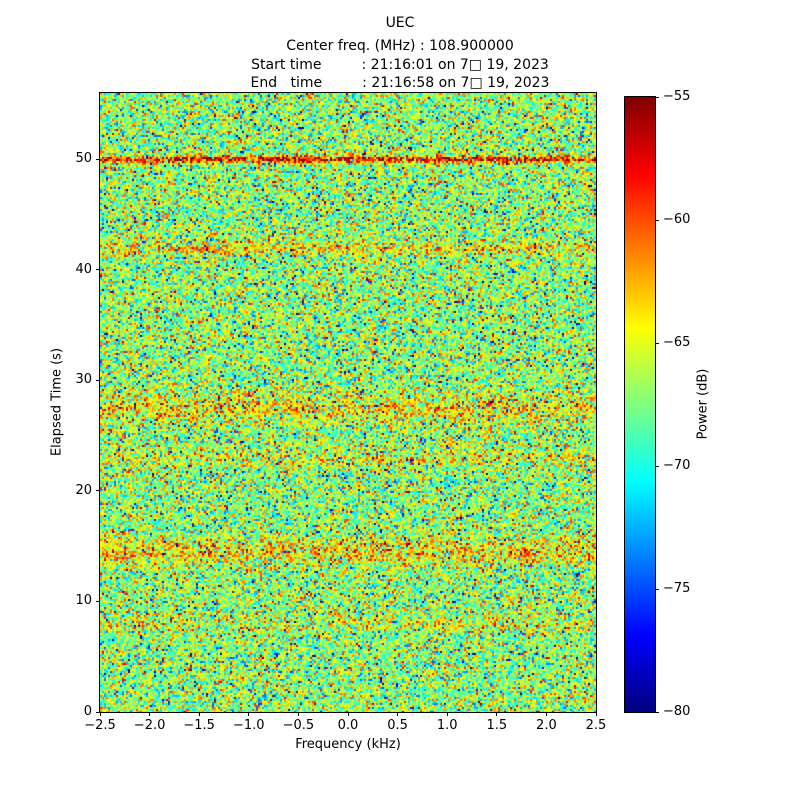  I want to click on y-tick-label: 30, so click(83, 380).